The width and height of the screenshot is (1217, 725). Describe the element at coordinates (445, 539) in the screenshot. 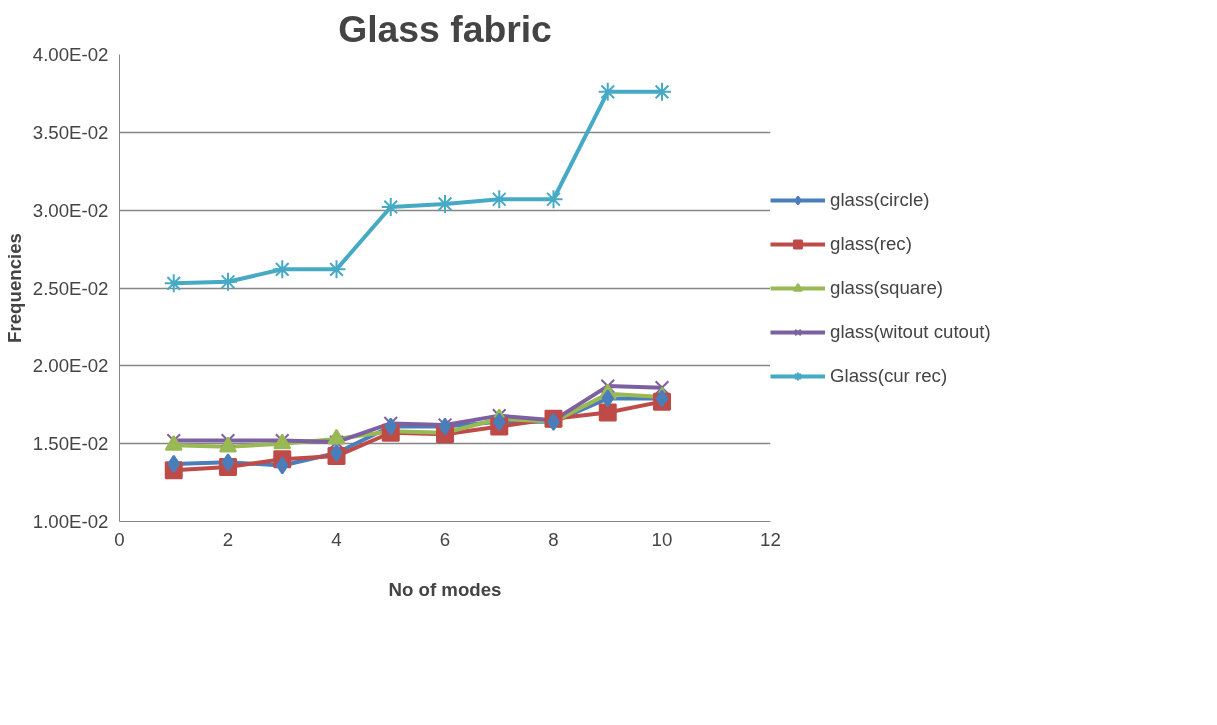

I see `x-tick-label: 6` at that location.